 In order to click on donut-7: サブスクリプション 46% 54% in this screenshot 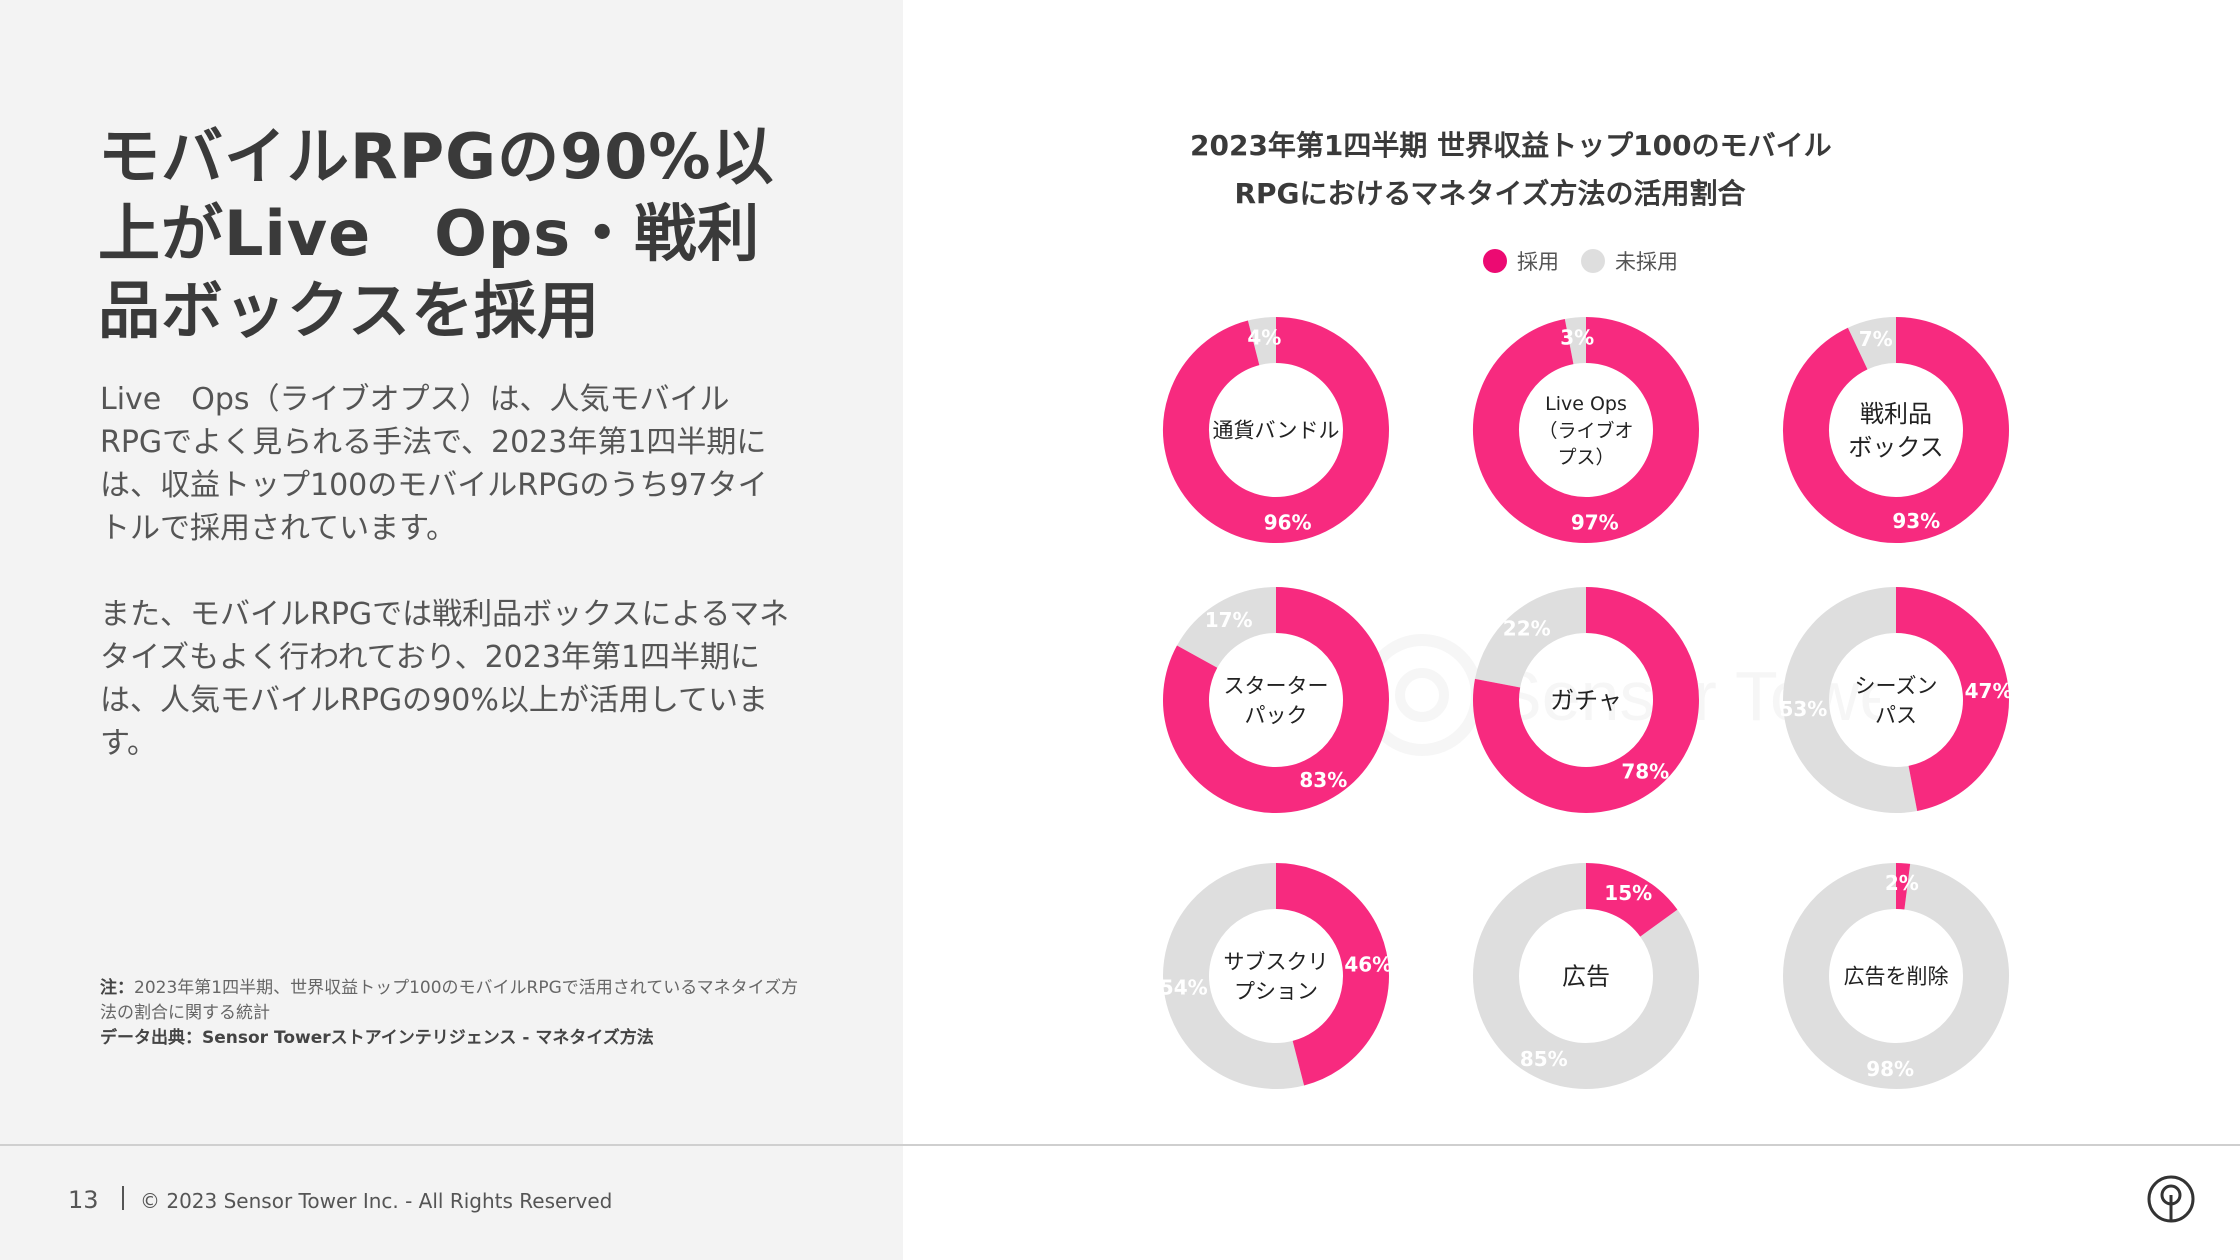, I will do `click(1276, 976)`.